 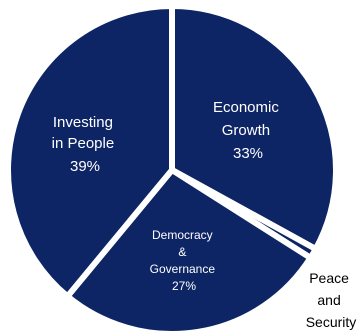 What do you see at coordinates (184, 260) in the screenshot?
I see `label-democracy-governance: Democracy & Governance 27%` at bounding box center [184, 260].